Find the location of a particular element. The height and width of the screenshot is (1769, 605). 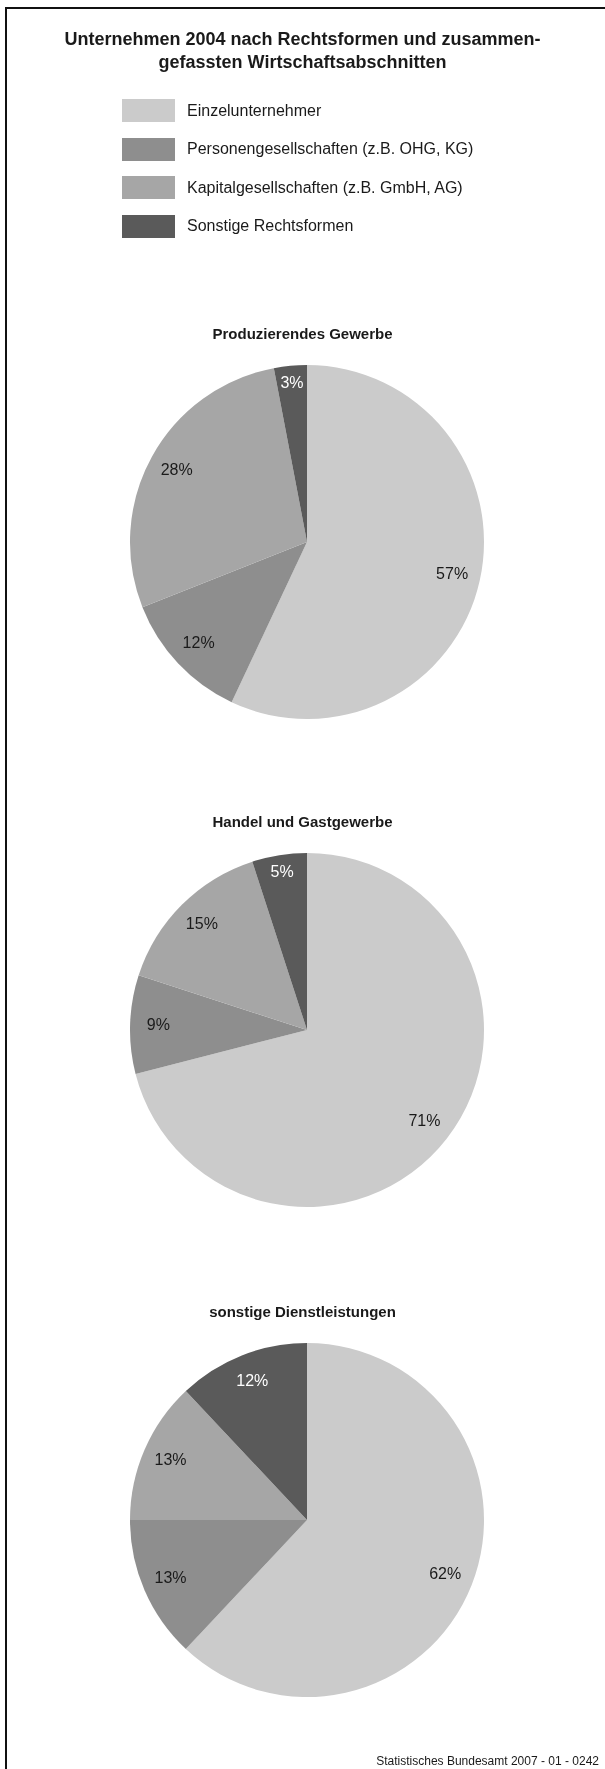

data-label: 62% is located at coordinates (445, 1574).